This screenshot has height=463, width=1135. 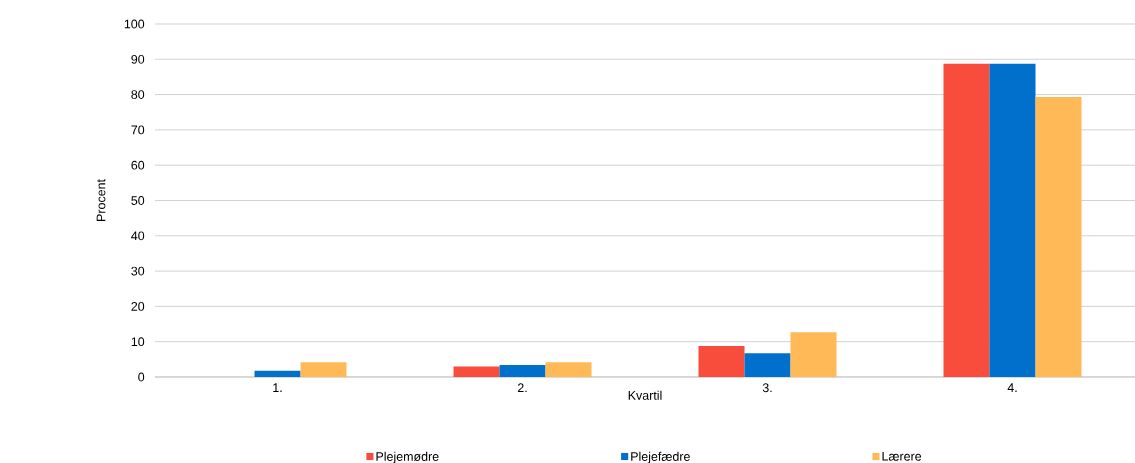 What do you see at coordinates (645, 395) in the screenshot?
I see `x-axis-title: Kvartil` at bounding box center [645, 395].